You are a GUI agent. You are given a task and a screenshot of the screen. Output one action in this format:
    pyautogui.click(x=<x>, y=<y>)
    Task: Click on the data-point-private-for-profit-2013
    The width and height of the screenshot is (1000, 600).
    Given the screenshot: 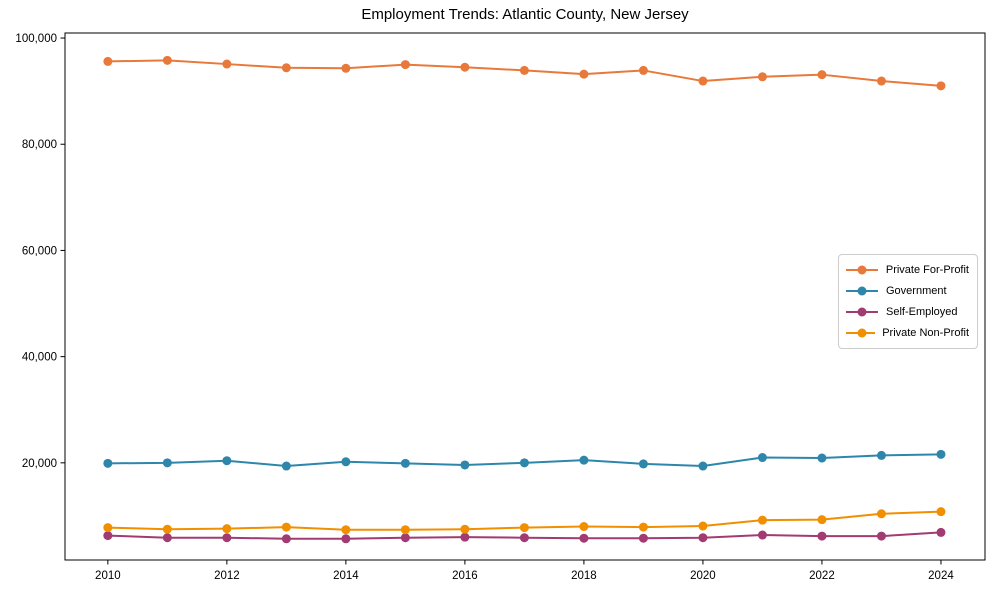 What is the action you would take?
    pyautogui.click(x=286, y=68)
    